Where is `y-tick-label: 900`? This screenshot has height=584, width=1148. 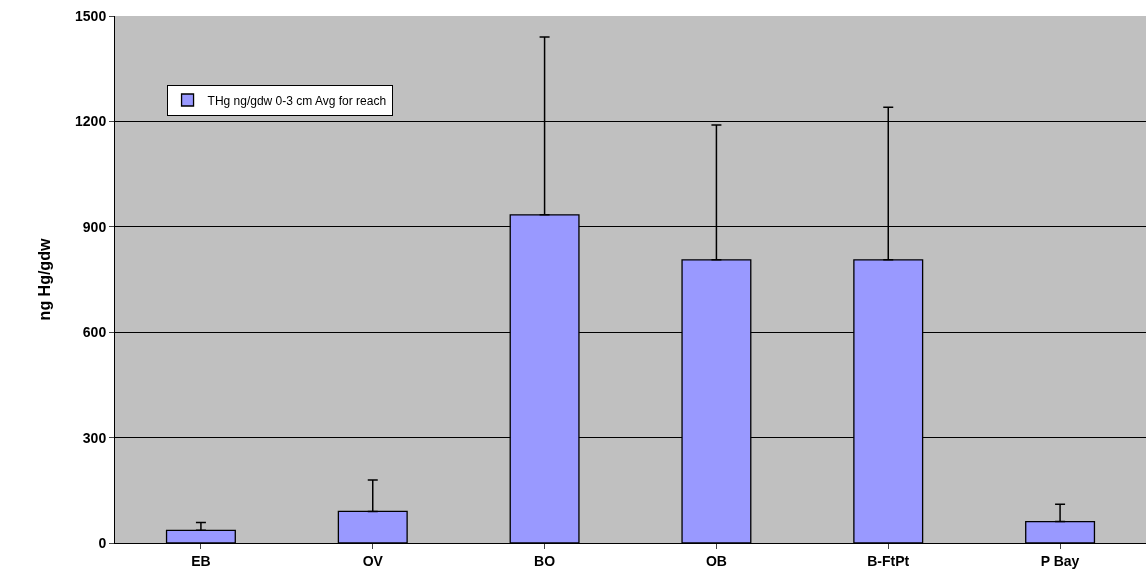 y-tick-label: 900 is located at coordinates (94, 226).